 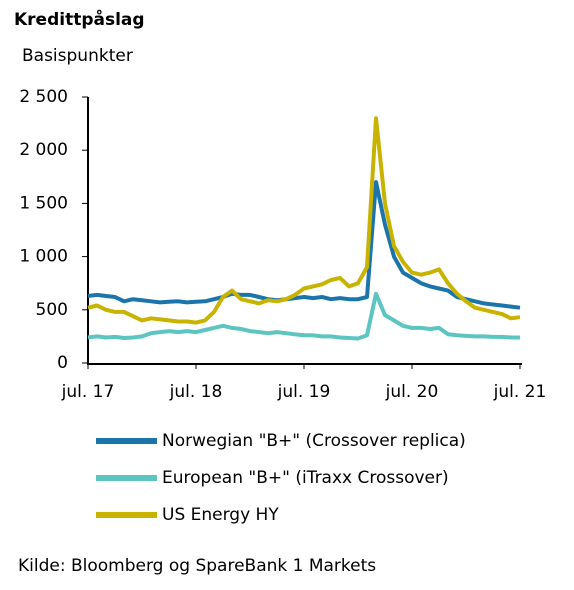 I want to click on y-tick-label: 0, so click(x=62, y=363).